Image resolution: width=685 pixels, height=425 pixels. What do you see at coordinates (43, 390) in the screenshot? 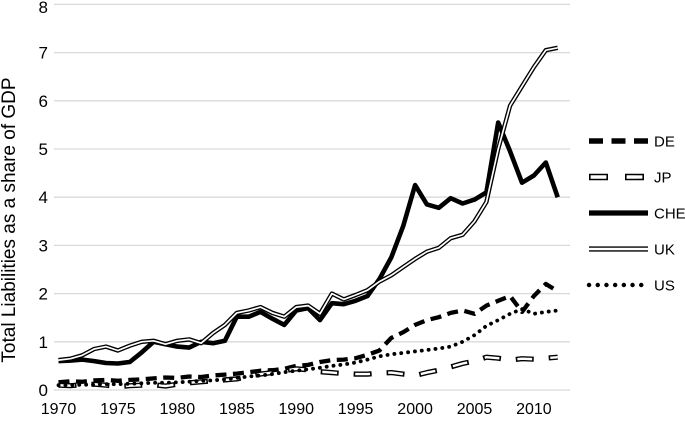
I see `y-tick-label: 0` at bounding box center [43, 390].